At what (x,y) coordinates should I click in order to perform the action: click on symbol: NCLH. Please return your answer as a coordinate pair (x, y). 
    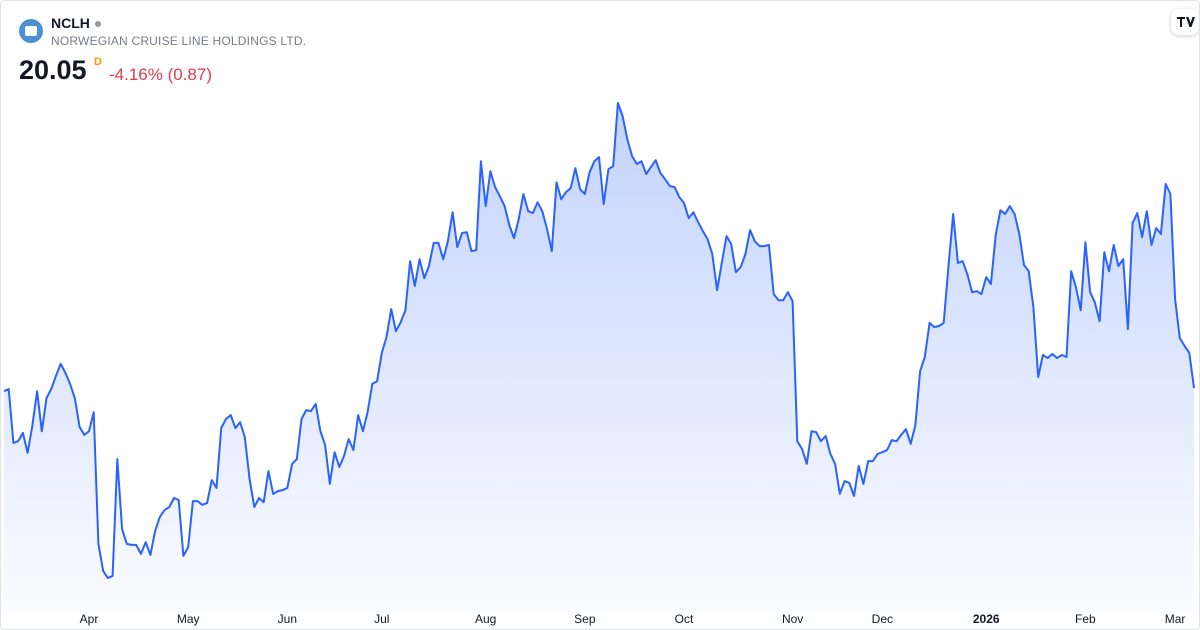
    Looking at the image, I should click on (76, 23).